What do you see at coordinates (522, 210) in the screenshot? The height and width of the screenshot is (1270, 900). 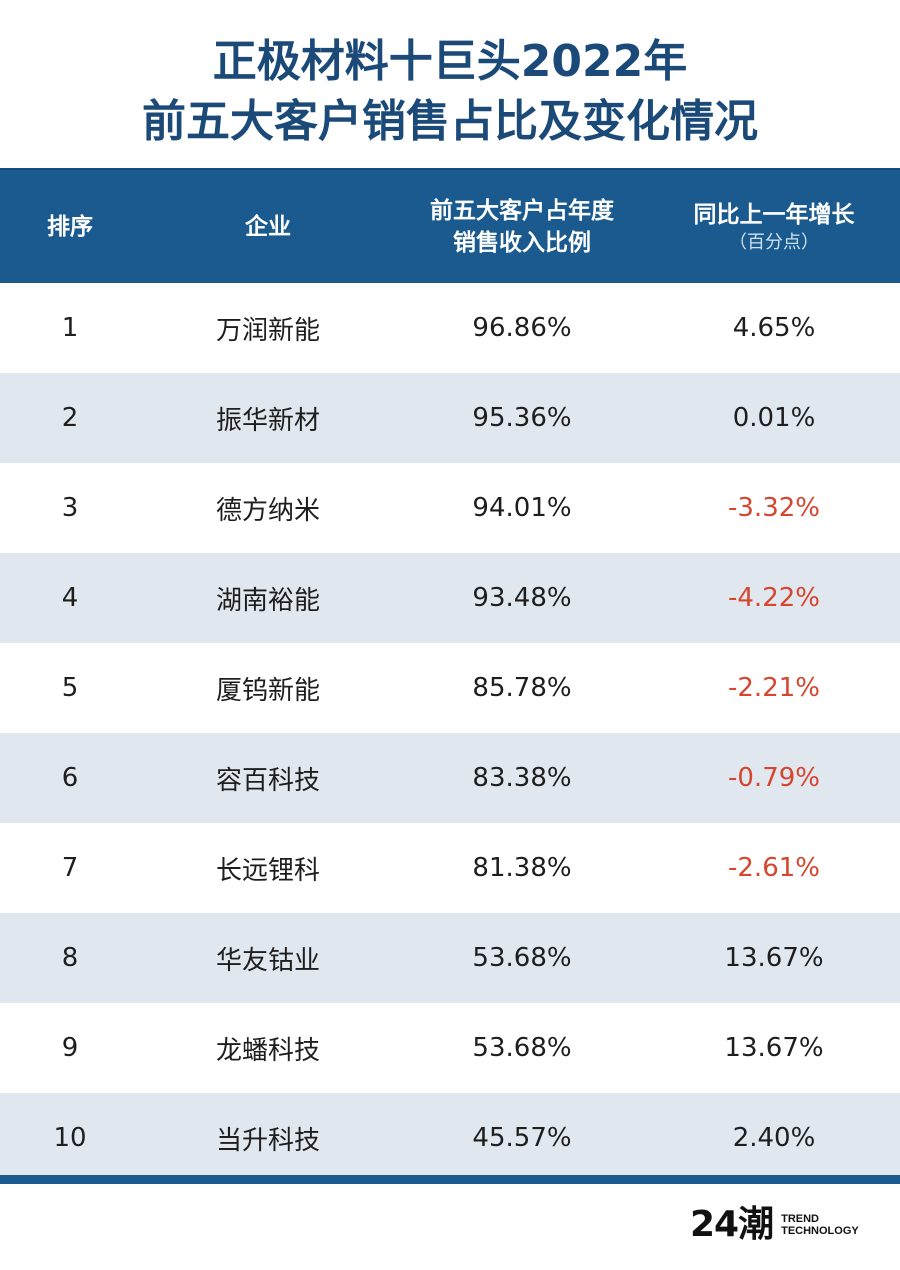 I see `header-share-line1: 前五大客户占年度` at bounding box center [522, 210].